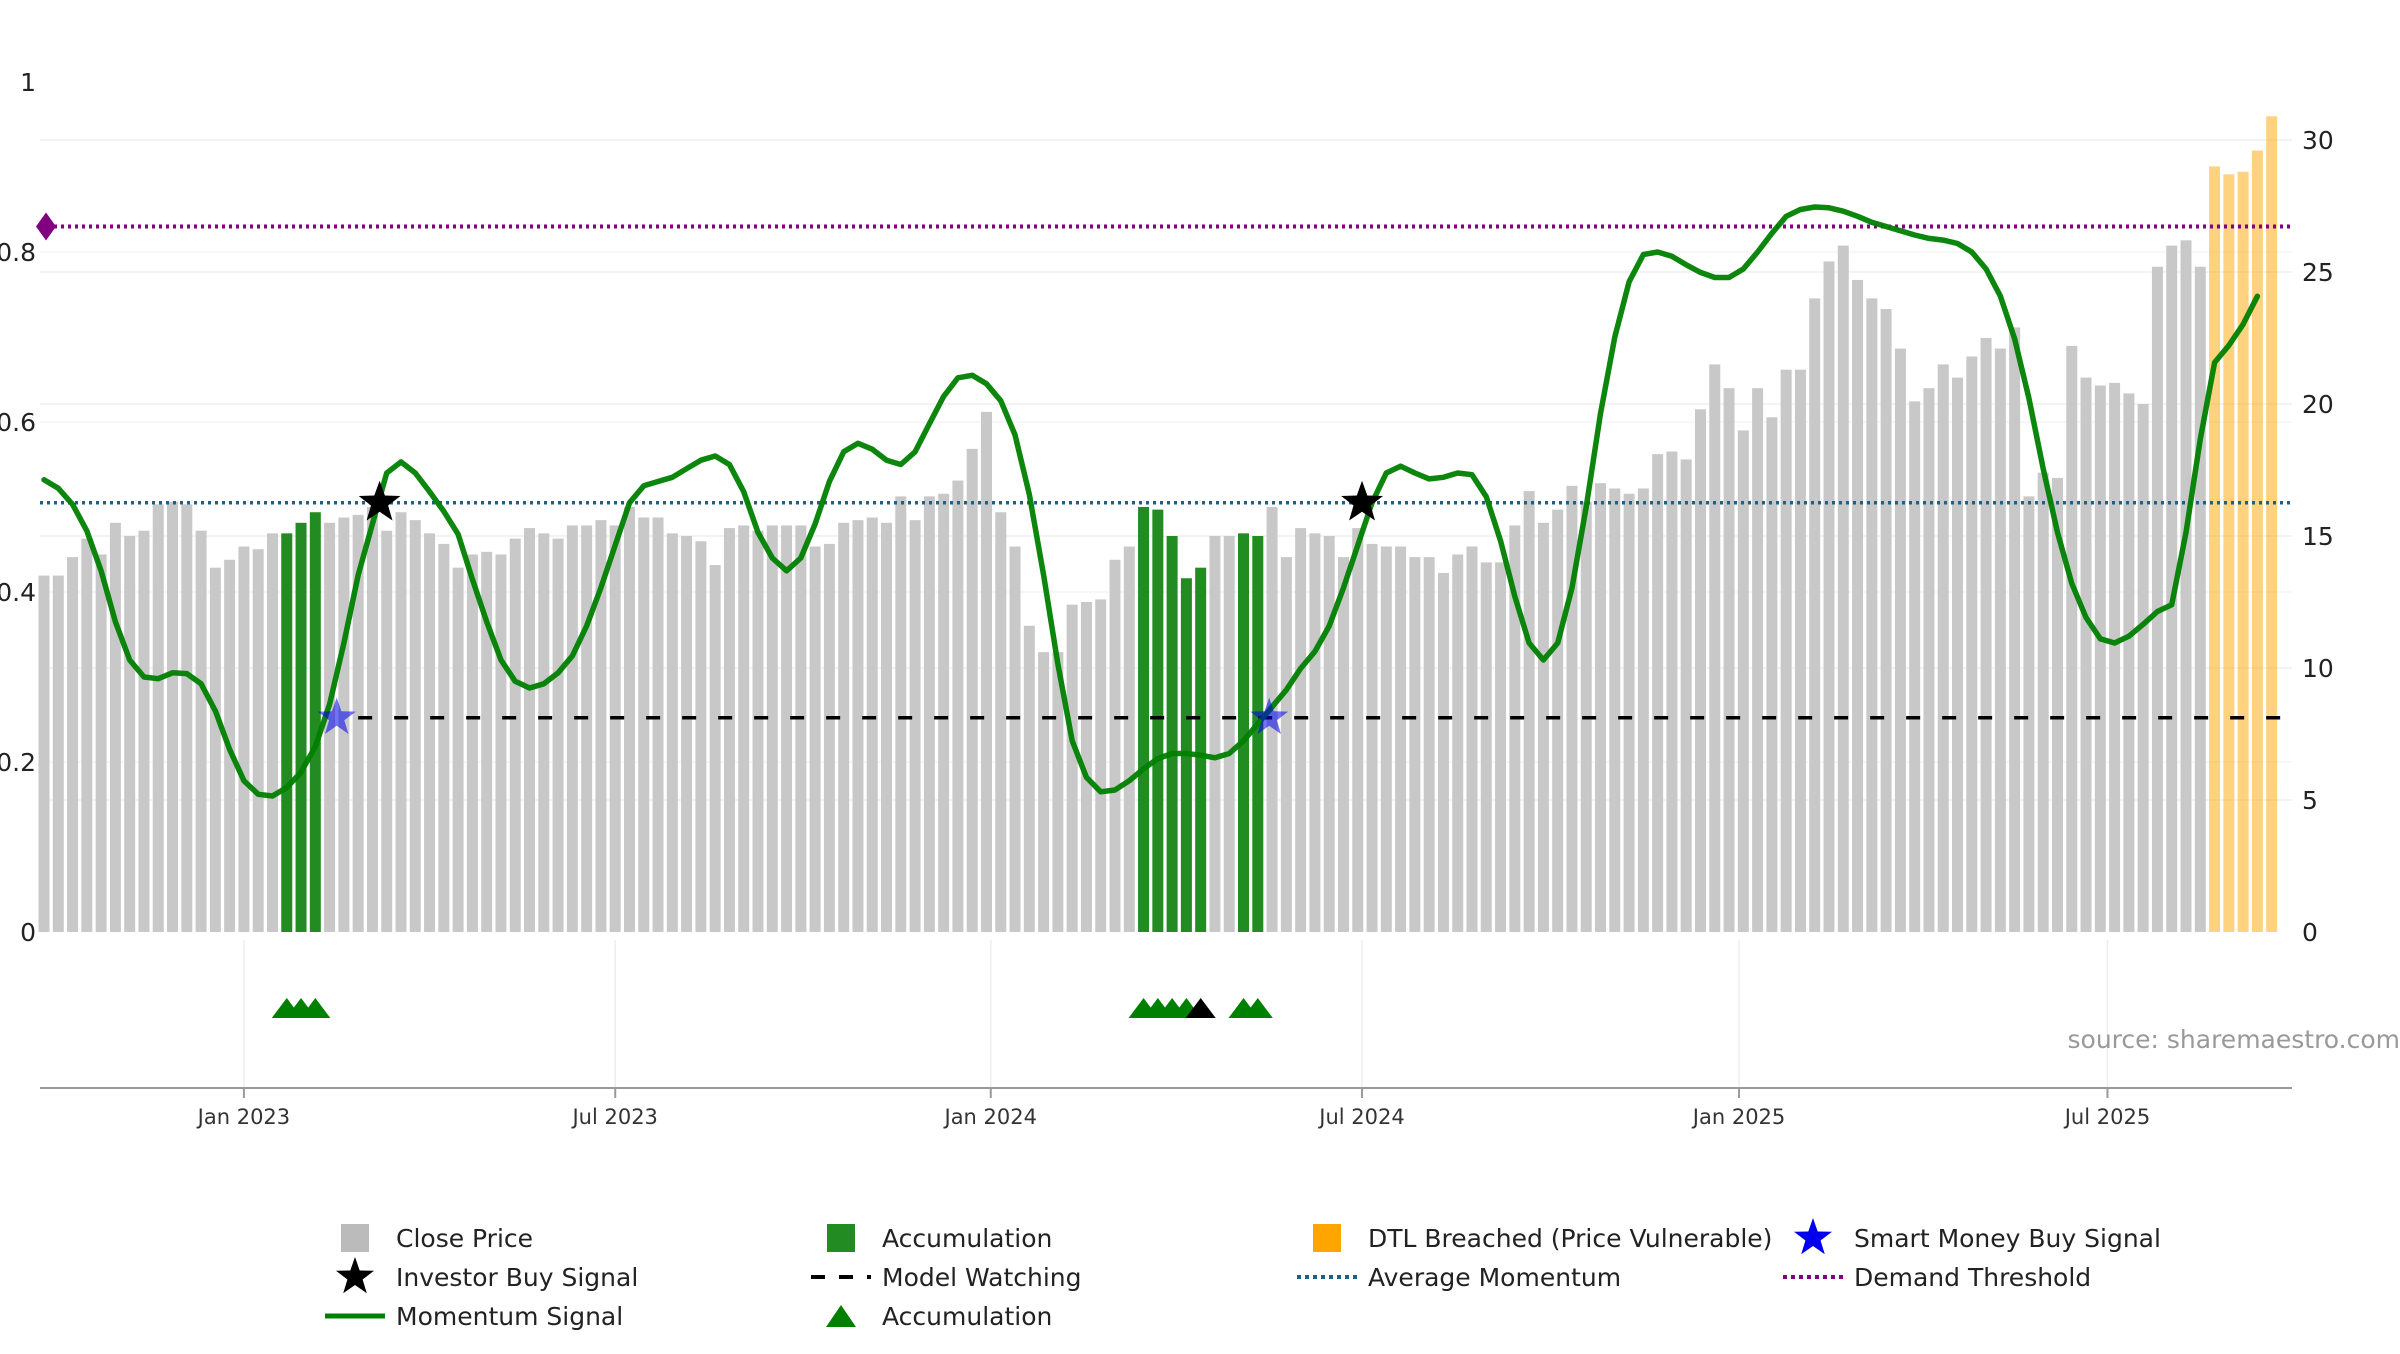  What do you see at coordinates (1813, 1236) in the screenshot?
I see `legend-smart-money-star` at bounding box center [1813, 1236].